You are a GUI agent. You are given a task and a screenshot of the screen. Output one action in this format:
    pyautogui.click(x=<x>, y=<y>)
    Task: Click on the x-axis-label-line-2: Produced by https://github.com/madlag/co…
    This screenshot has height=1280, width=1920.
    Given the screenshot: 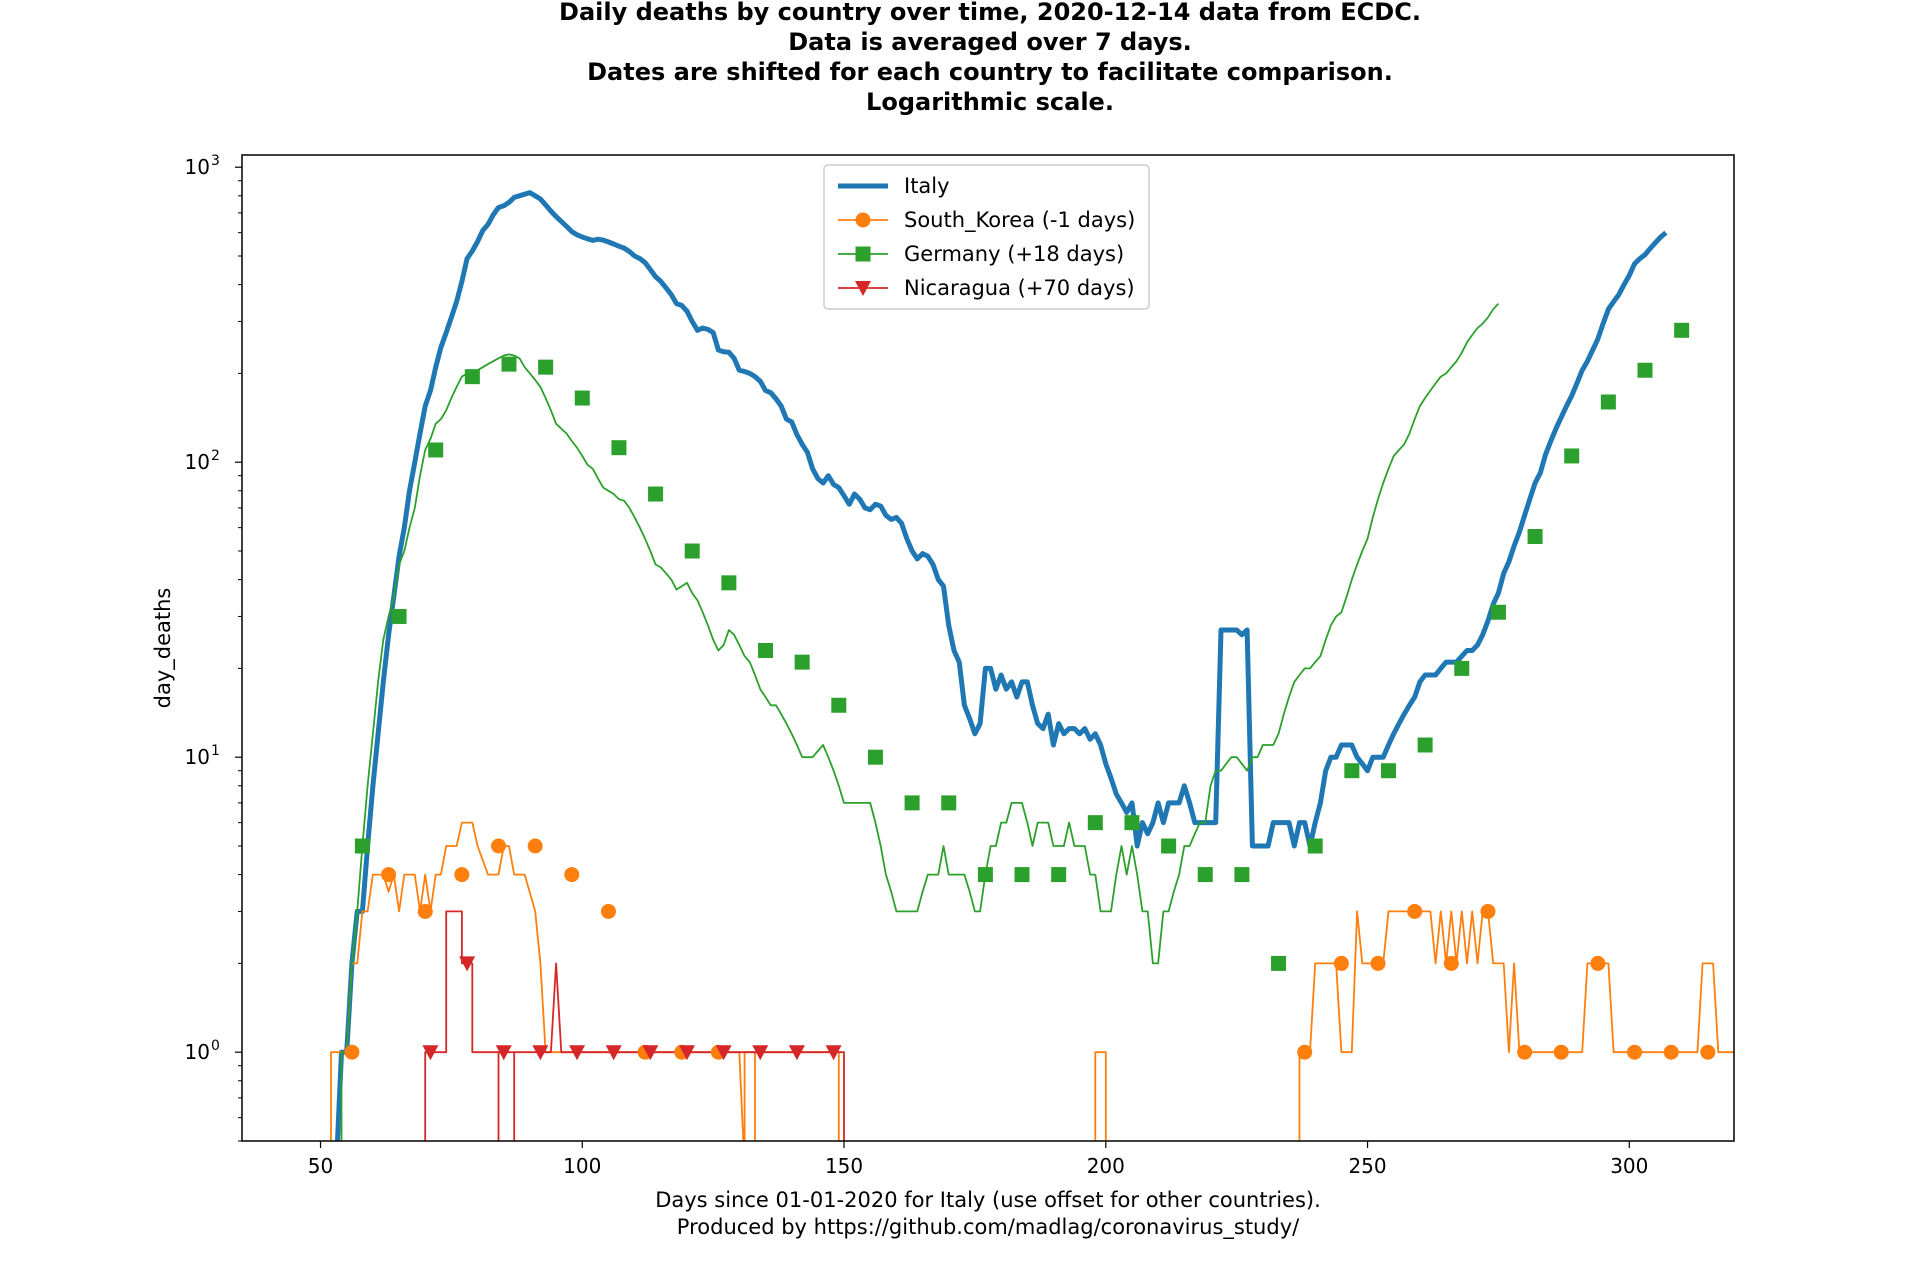 What is the action you would take?
    pyautogui.click(x=988, y=1227)
    